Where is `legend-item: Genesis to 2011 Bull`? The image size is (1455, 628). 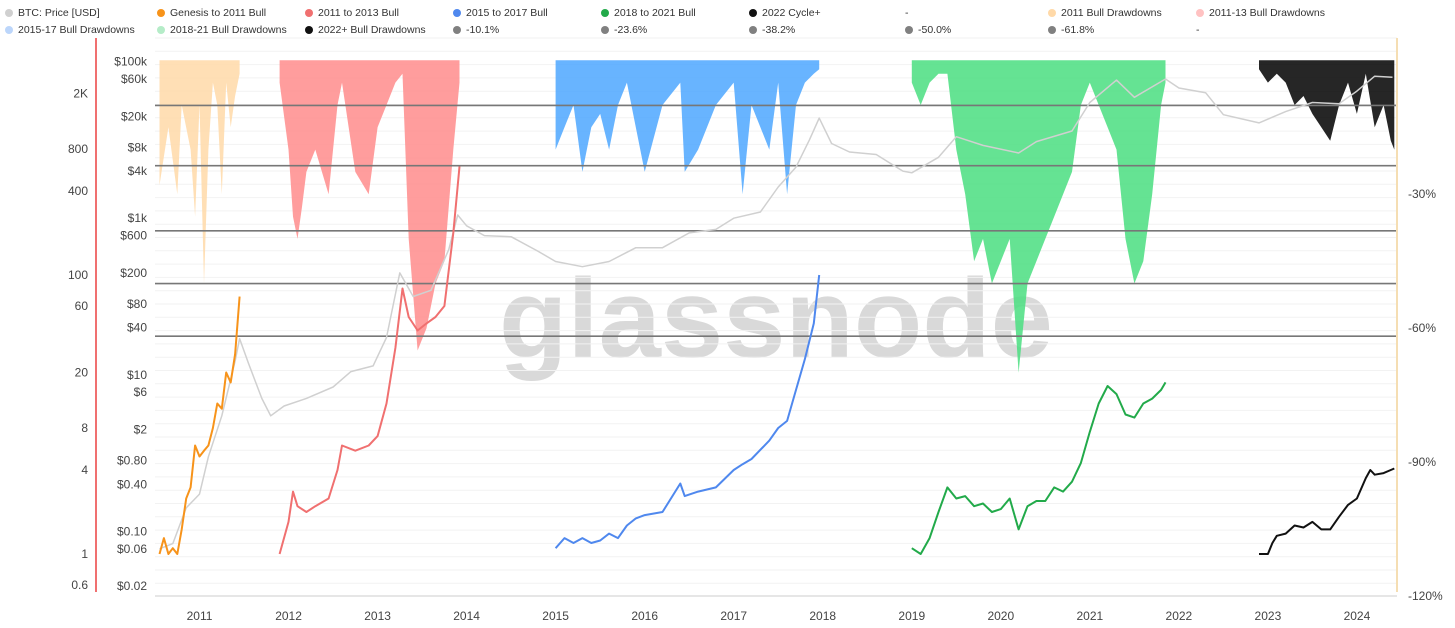
legend-item: Genesis to 2011 Bull is located at coordinates (211, 13).